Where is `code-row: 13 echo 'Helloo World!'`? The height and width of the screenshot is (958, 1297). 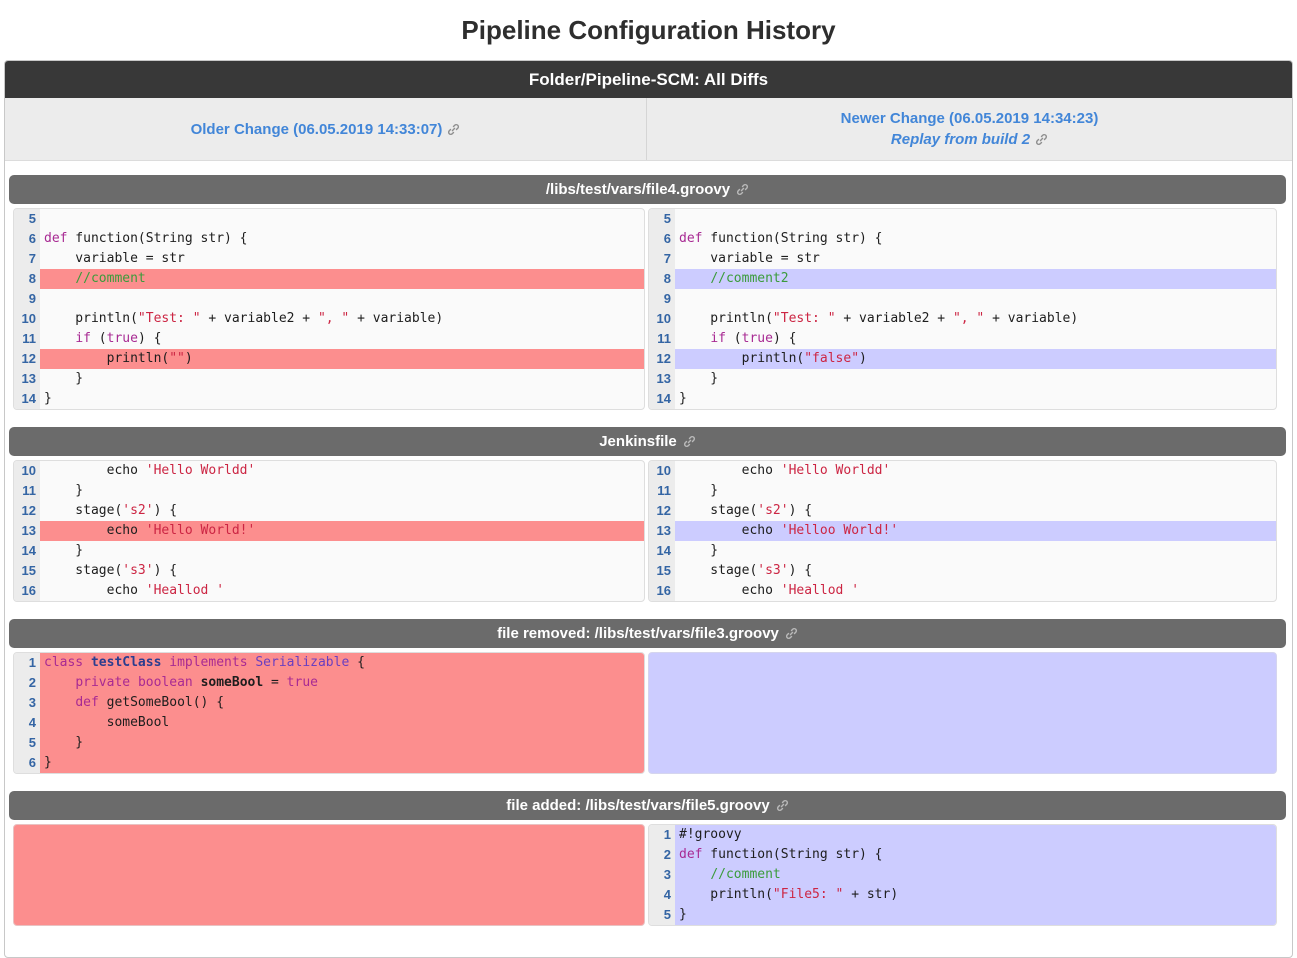
code-row: 13 echo 'Helloo World!' is located at coordinates (962, 531).